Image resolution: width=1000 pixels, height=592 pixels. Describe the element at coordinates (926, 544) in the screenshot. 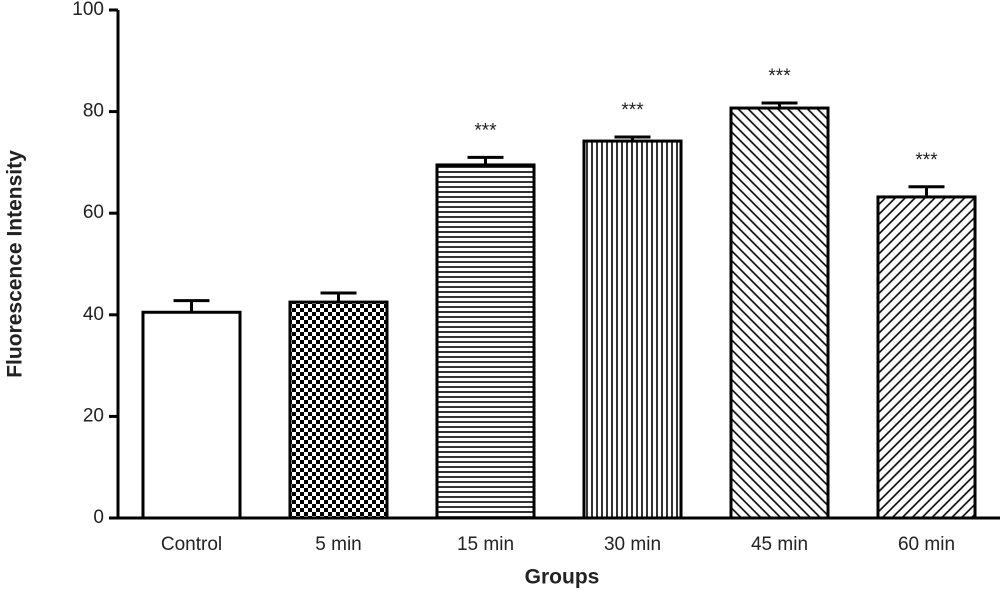

I see `x-tick-label: 60 min` at that location.